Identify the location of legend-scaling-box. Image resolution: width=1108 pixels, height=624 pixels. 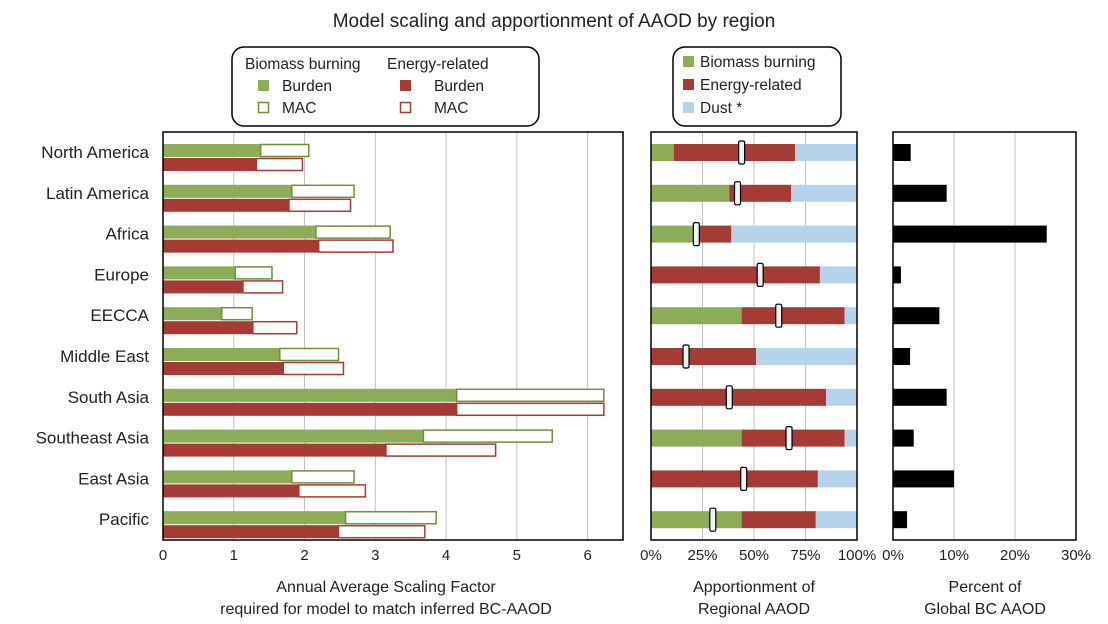
(385, 86).